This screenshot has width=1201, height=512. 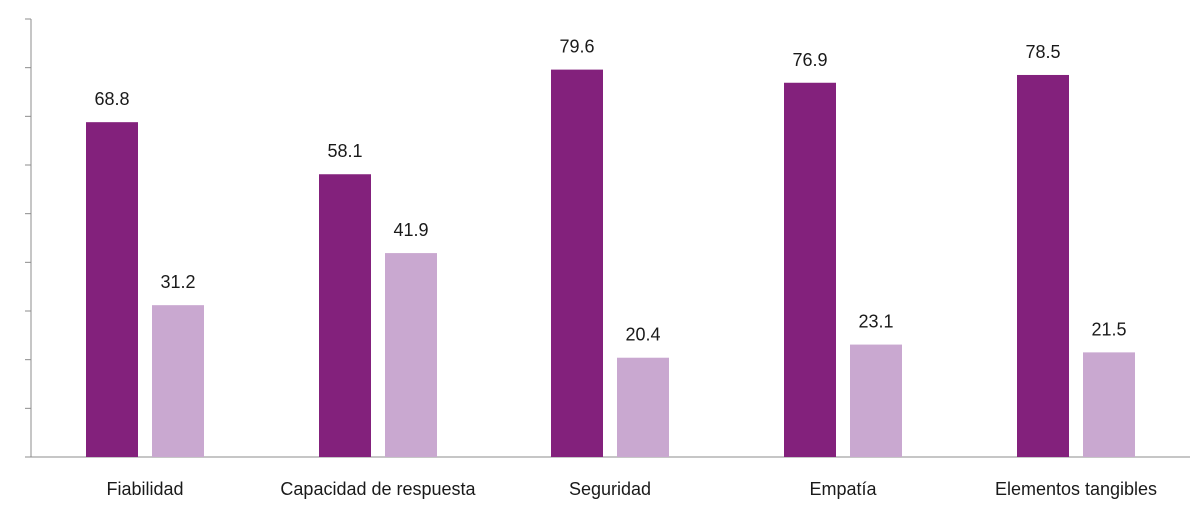 I want to click on data-label: 58.1, so click(x=344, y=151).